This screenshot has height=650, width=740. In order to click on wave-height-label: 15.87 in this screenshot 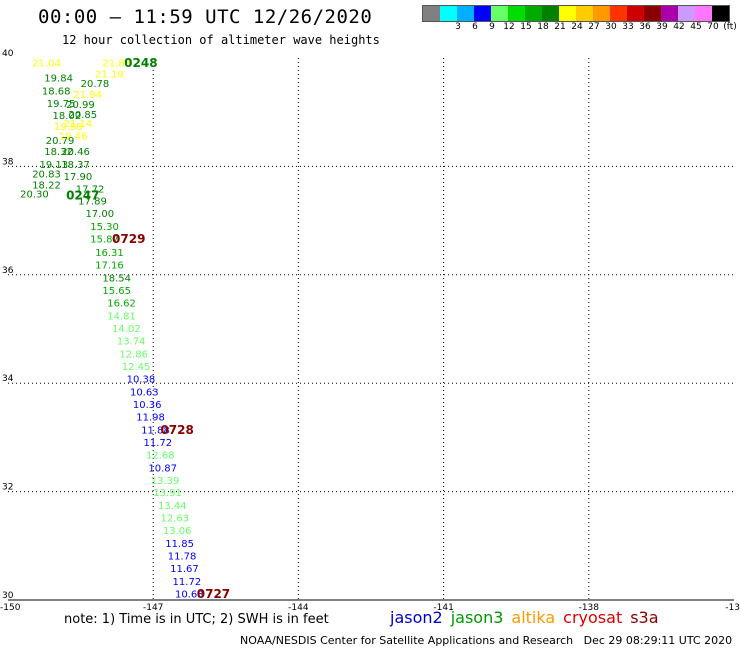, I will do `click(104, 240)`.